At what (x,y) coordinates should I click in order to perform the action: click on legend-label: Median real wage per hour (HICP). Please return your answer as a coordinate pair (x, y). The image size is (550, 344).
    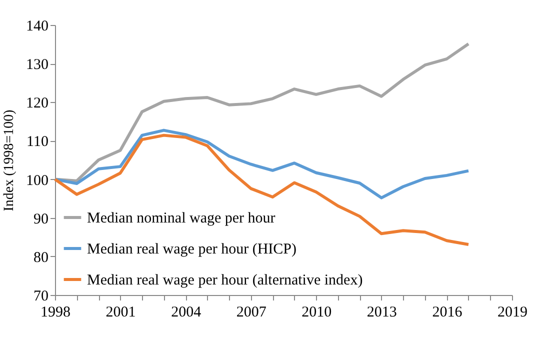
    Looking at the image, I should click on (192, 250).